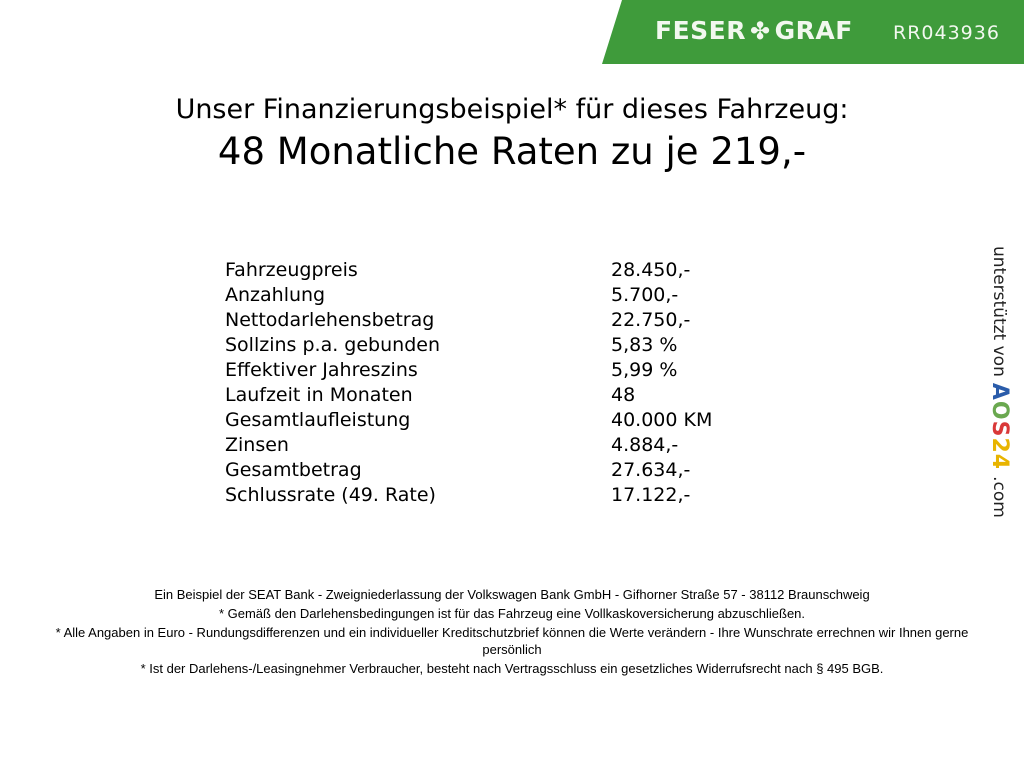 This screenshot has width=1024, height=768. What do you see at coordinates (662, 420) in the screenshot?
I see `row-value: 40.000 KM` at bounding box center [662, 420].